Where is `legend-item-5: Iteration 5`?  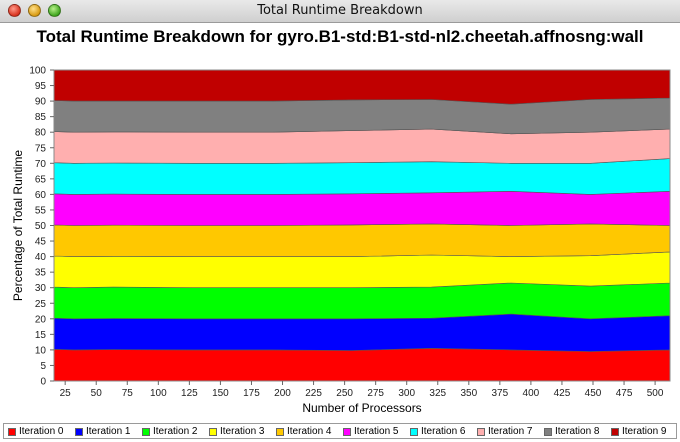
legend-item-5: Iteration 5 is located at coordinates (370, 431).